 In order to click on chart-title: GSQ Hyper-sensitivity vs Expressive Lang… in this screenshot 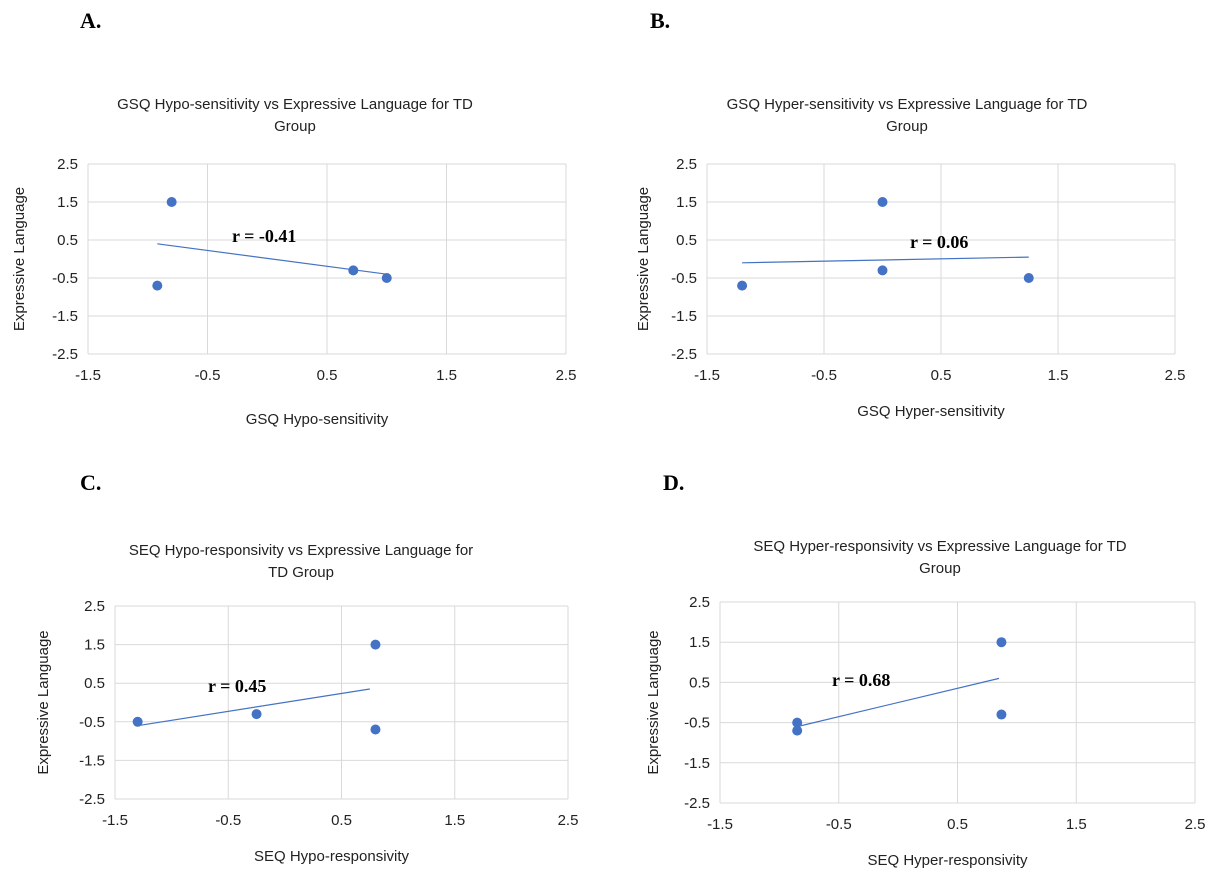, I will do `click(907, 116)`.